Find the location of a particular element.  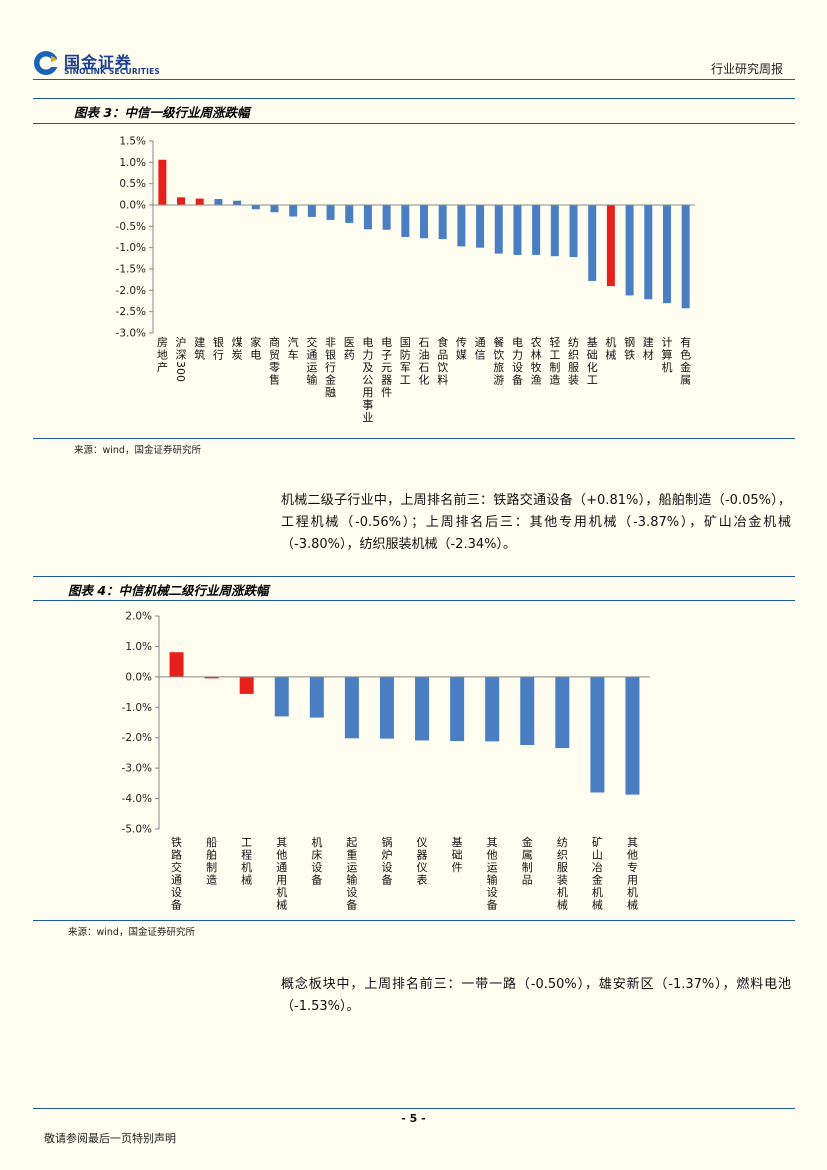

figure3-y-tick-label: -3.0% is located at coordinates (131, 334).